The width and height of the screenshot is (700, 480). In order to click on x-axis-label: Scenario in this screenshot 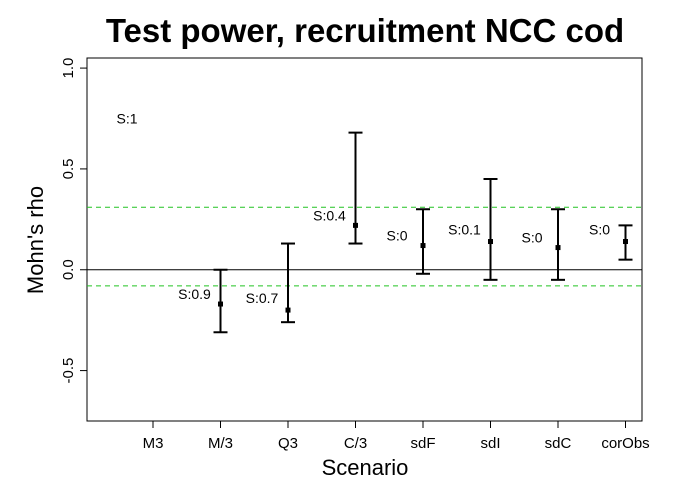, I will do `click(365, 467)`.